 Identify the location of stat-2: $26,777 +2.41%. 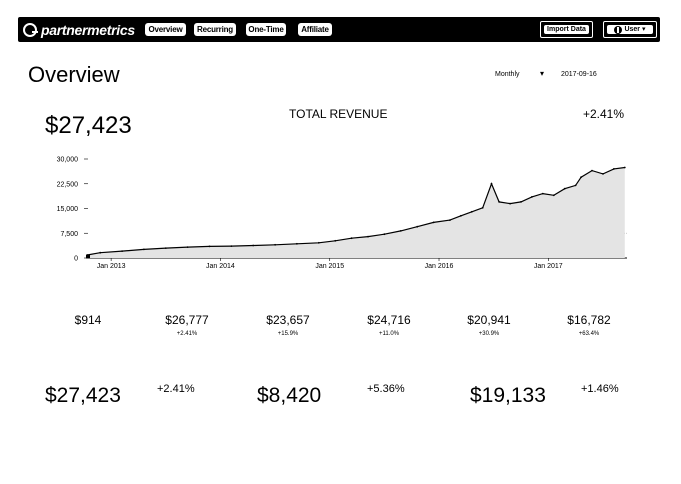
(187, 325).